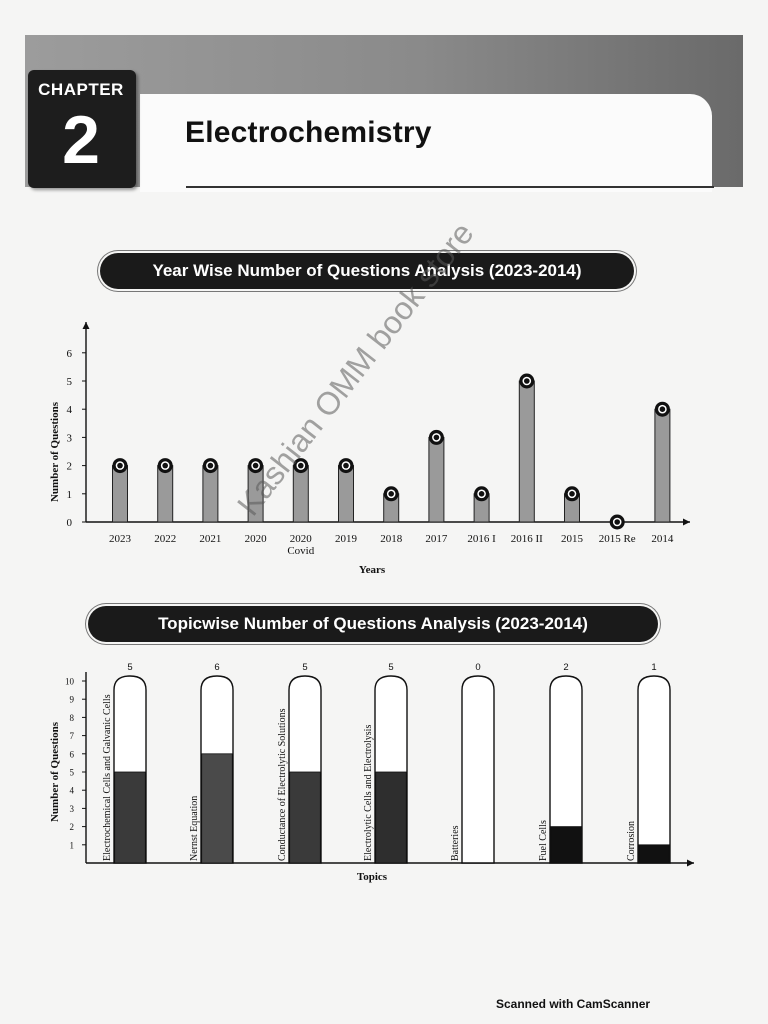  I want to click on y-tick-label: 8, so click(72, 718).